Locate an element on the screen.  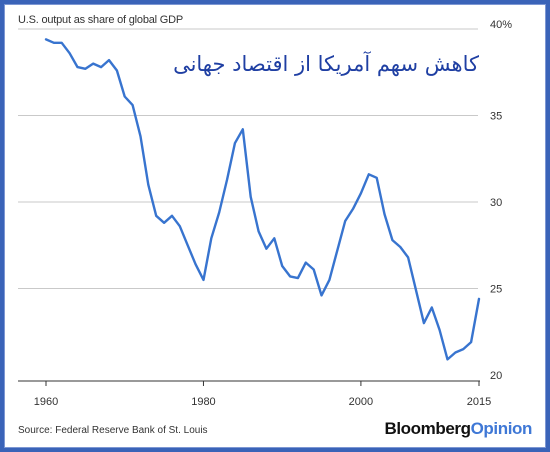
y-tick-label-20: 20 is located at coordinates (496, 376).